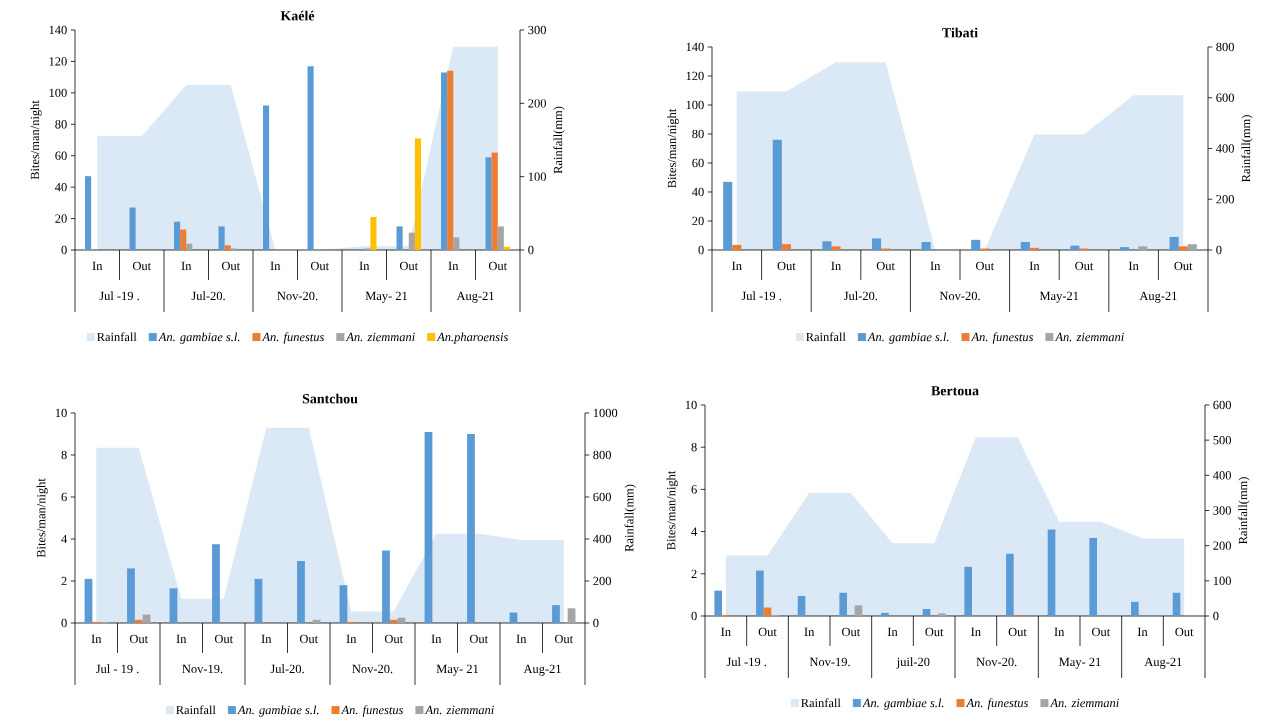 Image resolution: width=1271 pixels, height=720 pixels. I want to click on legend-label: Rainfall, so click(196, 710).